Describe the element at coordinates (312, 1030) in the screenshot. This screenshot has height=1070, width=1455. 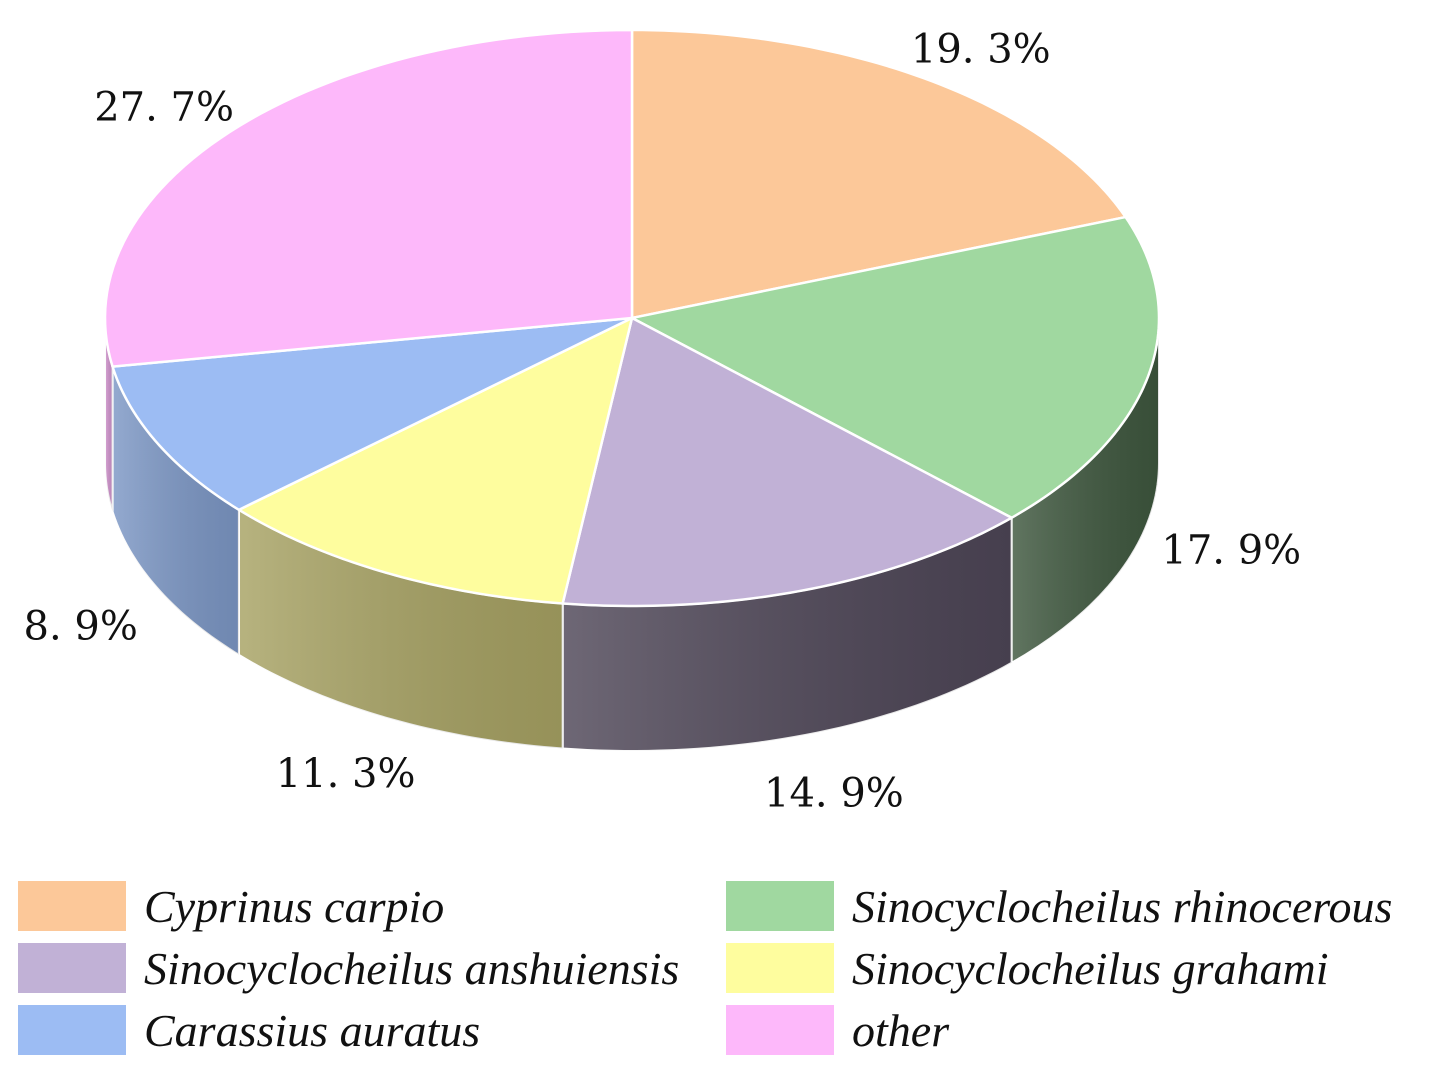
I see `legend-label: Carassius auratus` at that location.